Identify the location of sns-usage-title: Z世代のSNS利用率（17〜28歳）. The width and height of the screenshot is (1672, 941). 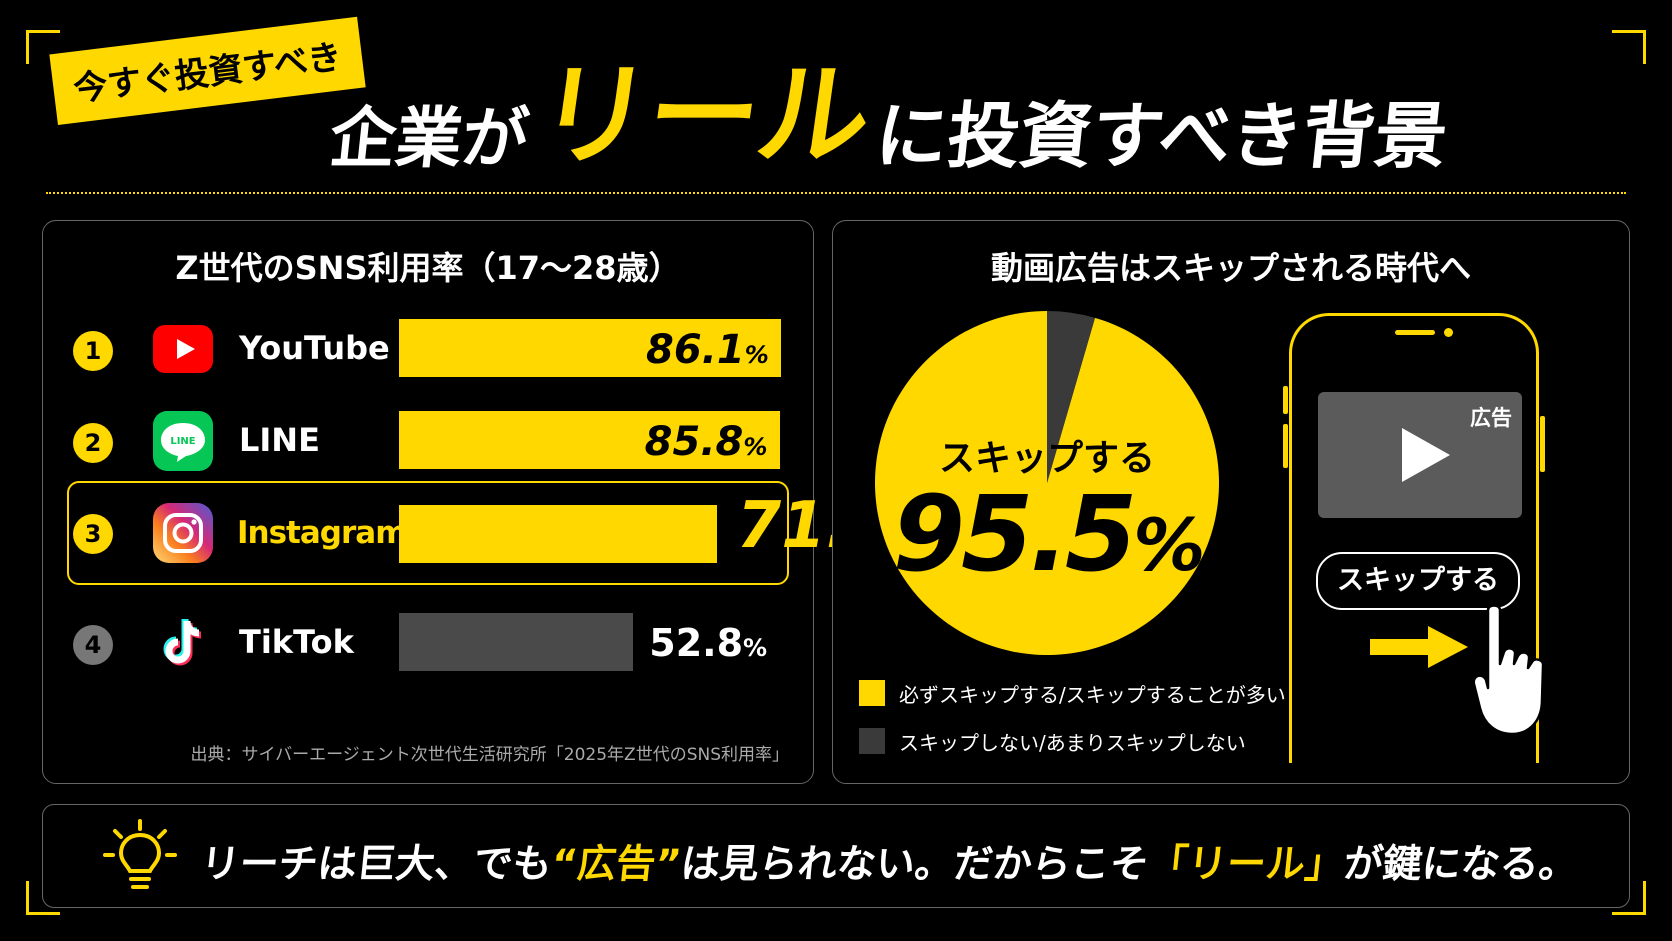
(428, 268).